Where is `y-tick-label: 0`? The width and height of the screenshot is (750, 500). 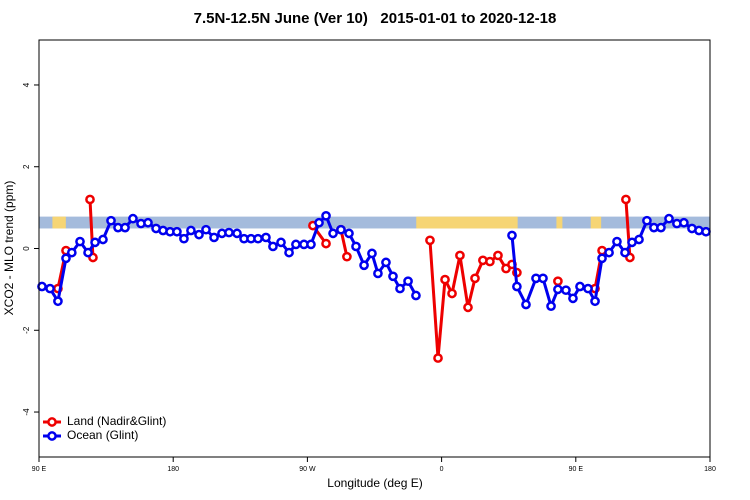 y-tick-label: 0 is located at coordinates (26, 248).